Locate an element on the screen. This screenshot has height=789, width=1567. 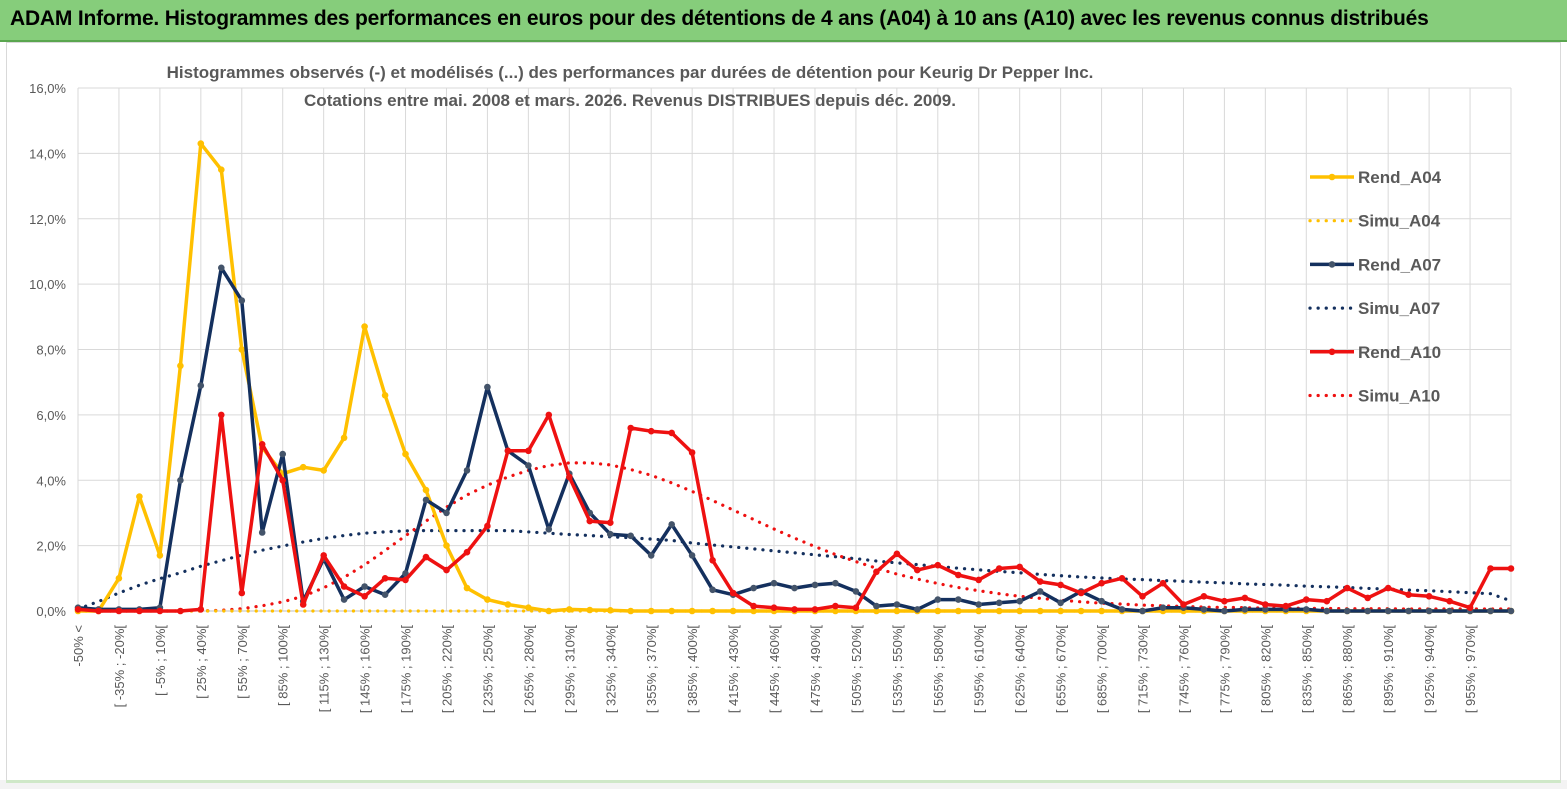
legend-label-simu-a10: Simu_A10 is located at coordinates (1399, 396).